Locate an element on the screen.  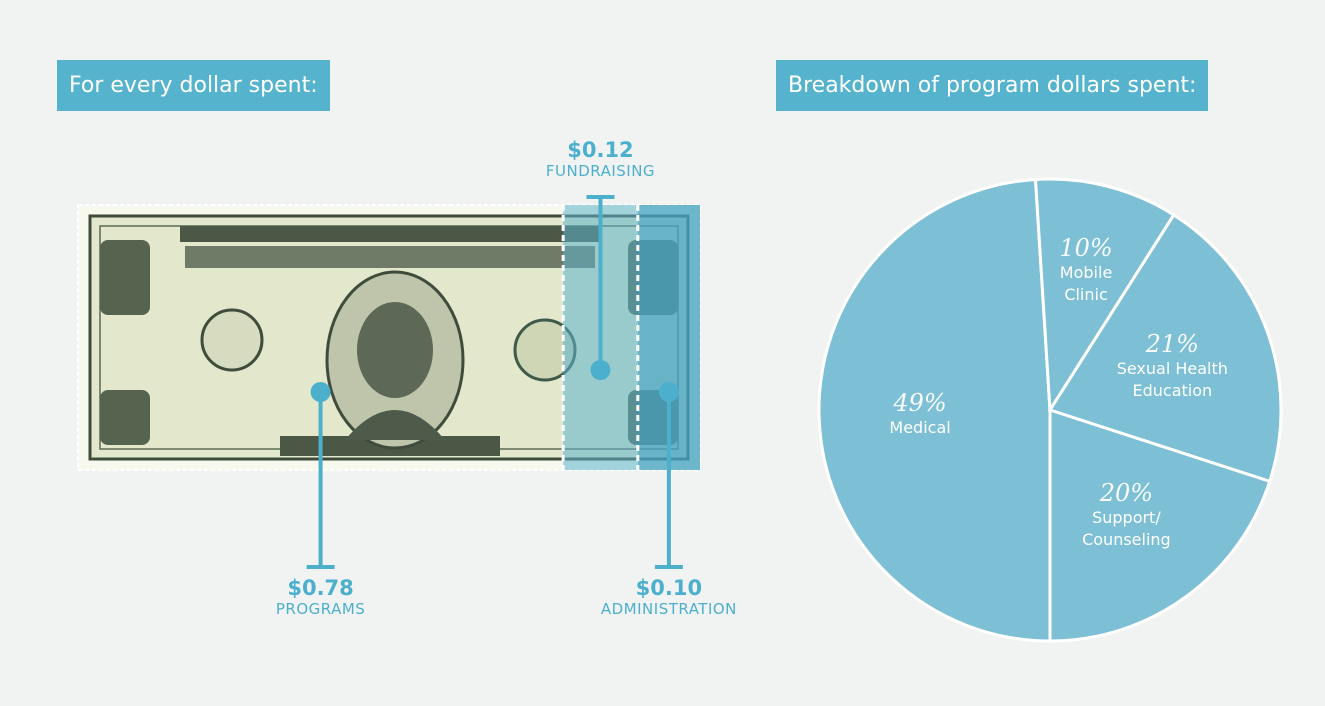
value-label: $0.10 is located at coordinates (669, 588).